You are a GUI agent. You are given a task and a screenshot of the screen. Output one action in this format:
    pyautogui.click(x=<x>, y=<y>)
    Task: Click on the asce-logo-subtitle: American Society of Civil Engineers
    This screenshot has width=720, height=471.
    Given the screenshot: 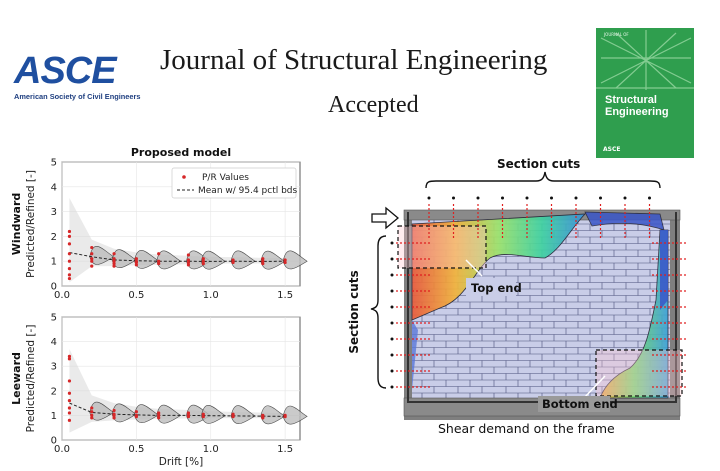 What is the action you would take?
    pyautogui.click(x=77, y=96)
    